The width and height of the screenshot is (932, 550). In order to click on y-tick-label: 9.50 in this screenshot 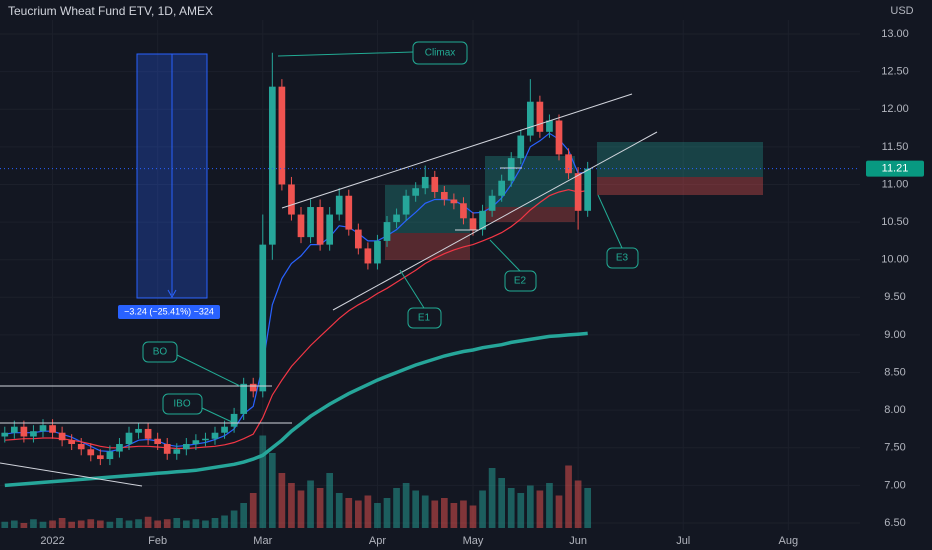, I will do `click(894, 297)`.